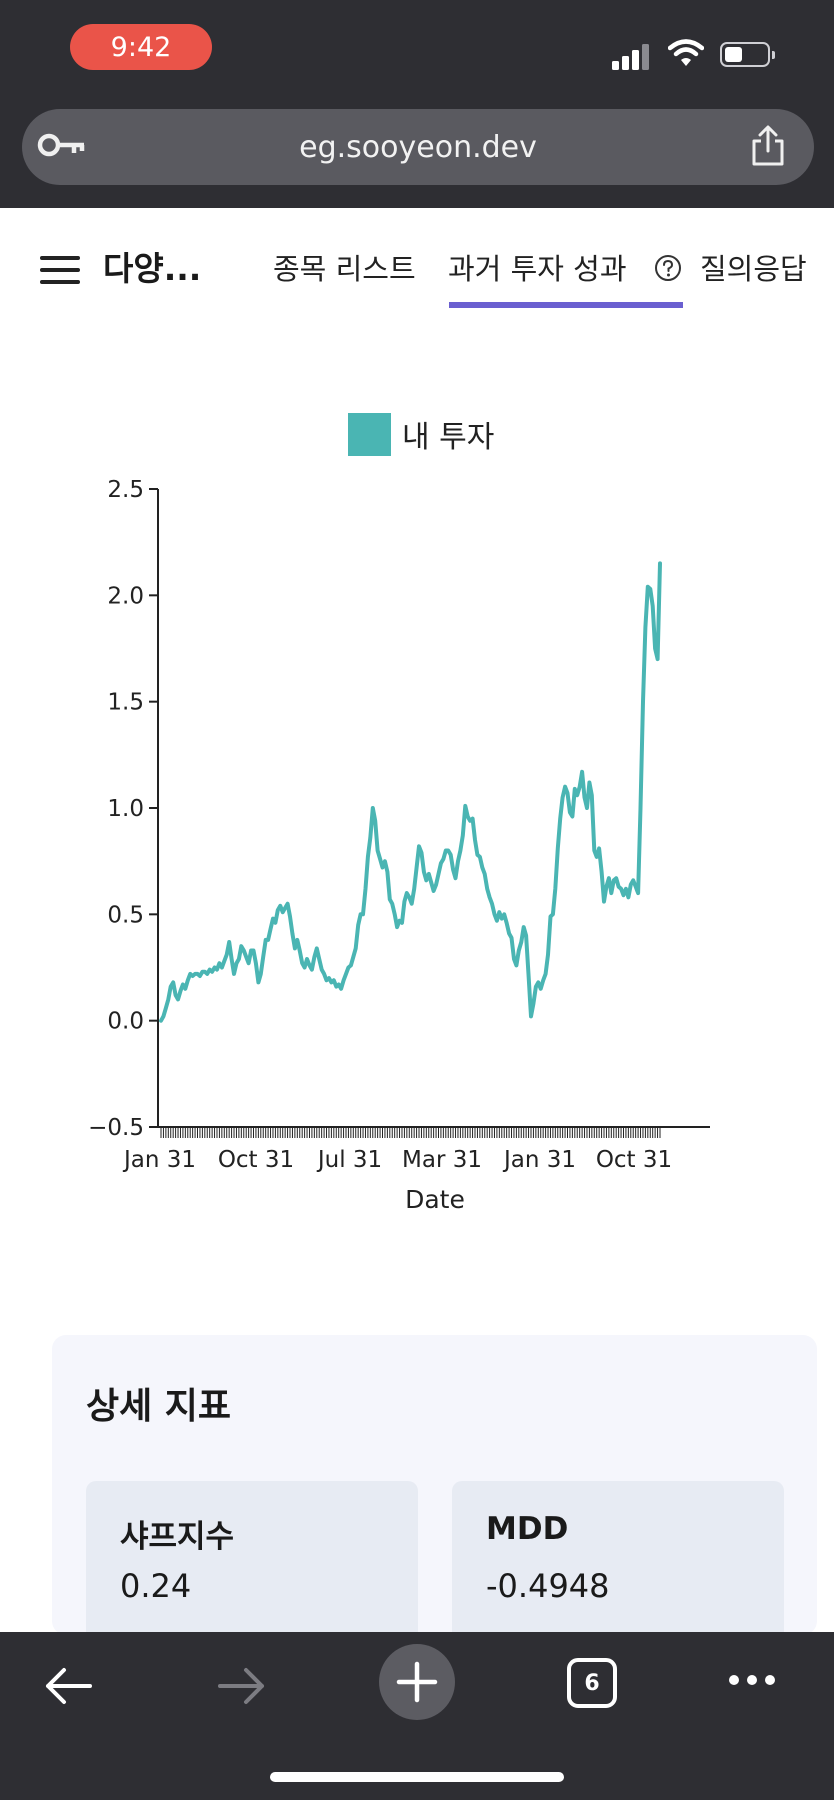 This screenshot has height=1800, width=834. Describe the element at coordinates (242, 1686) in the screenshot. I see `forward-arrow-icon` at that location.